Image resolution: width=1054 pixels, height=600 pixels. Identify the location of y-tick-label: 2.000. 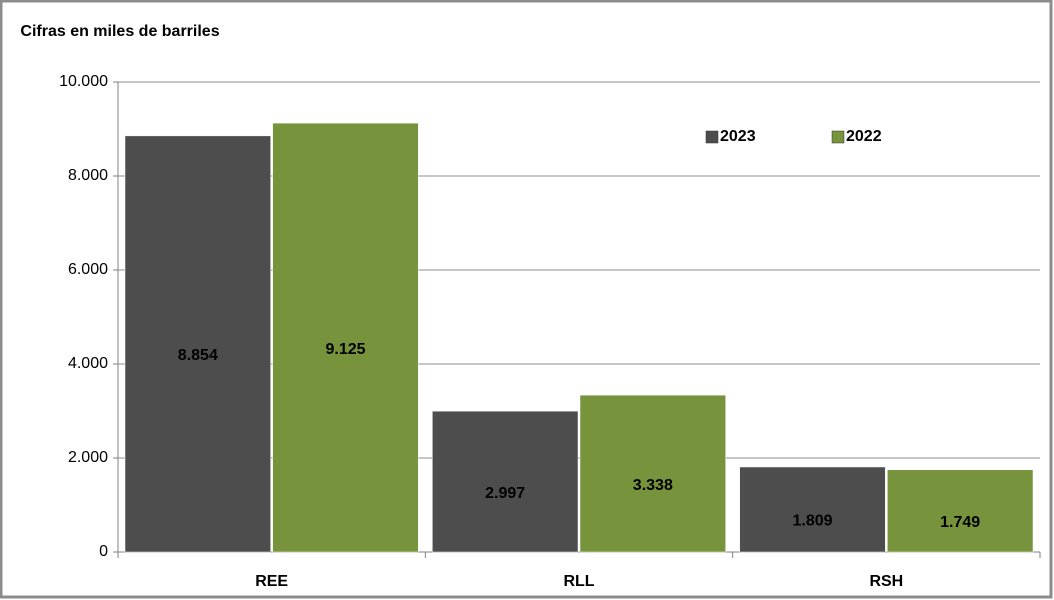
(88, 457).